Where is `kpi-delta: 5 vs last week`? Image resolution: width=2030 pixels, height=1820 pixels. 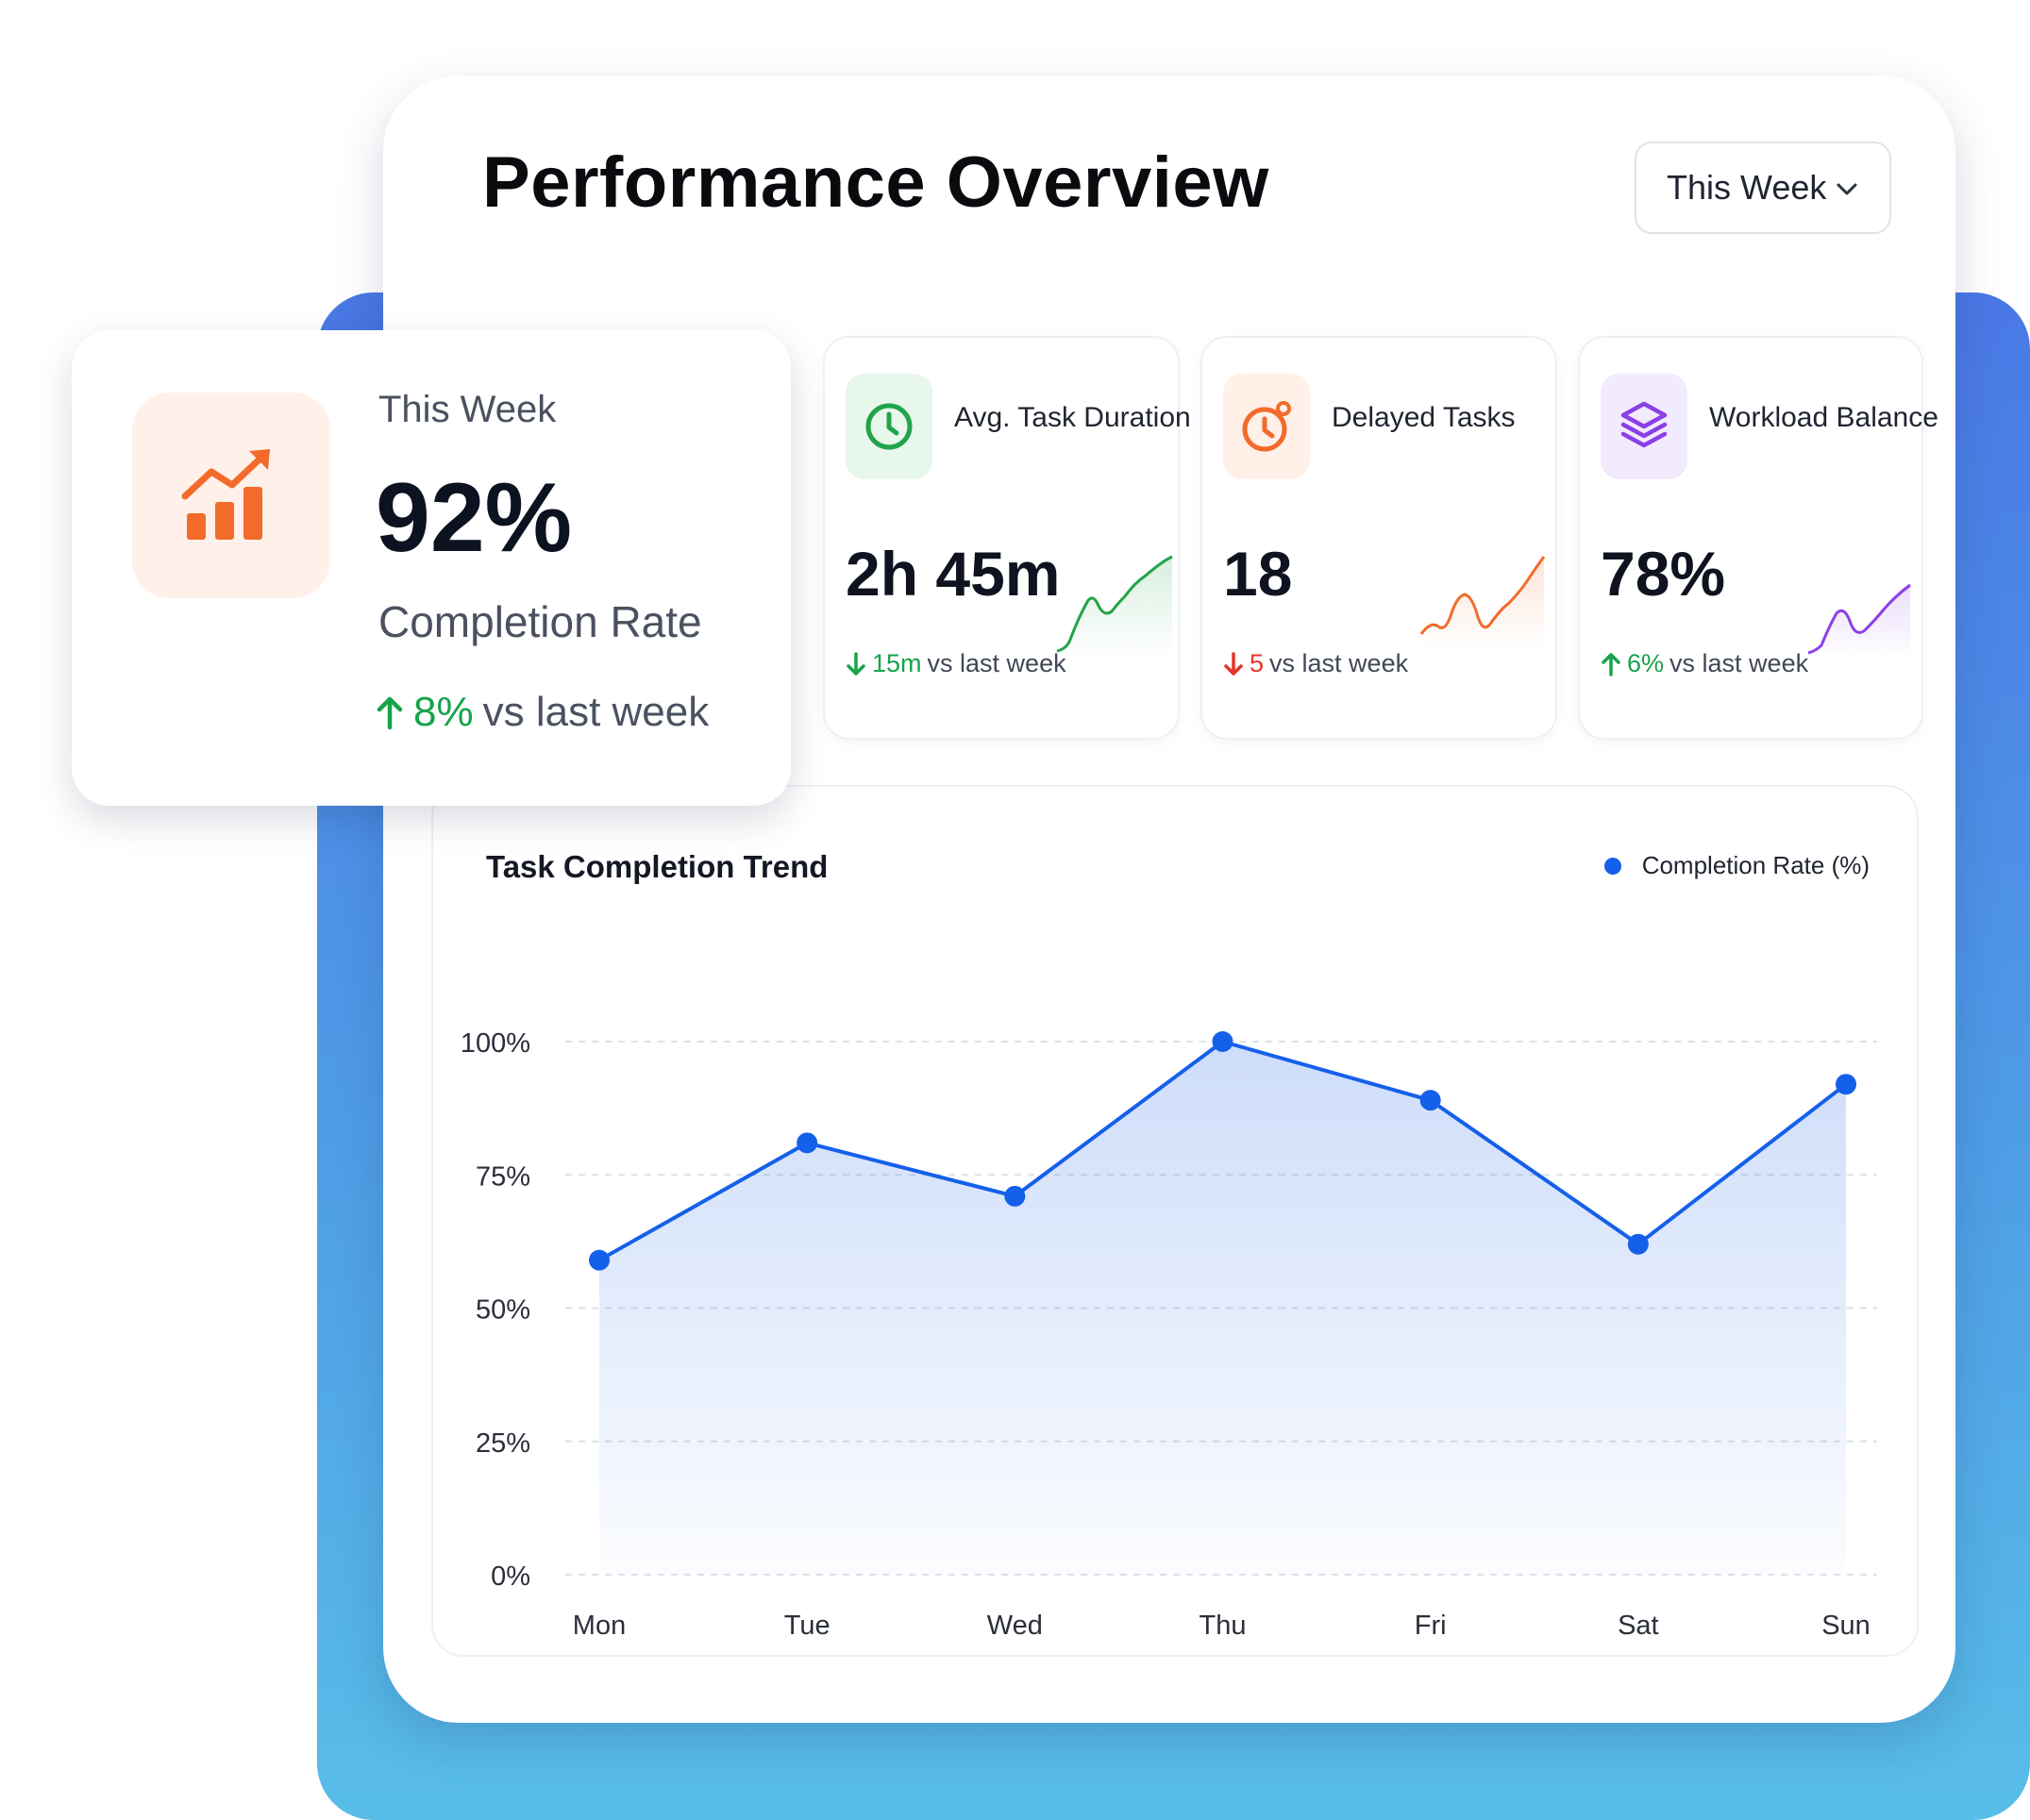 kpi-delta: 5 vs last week is located at coordinates (1315, 663).